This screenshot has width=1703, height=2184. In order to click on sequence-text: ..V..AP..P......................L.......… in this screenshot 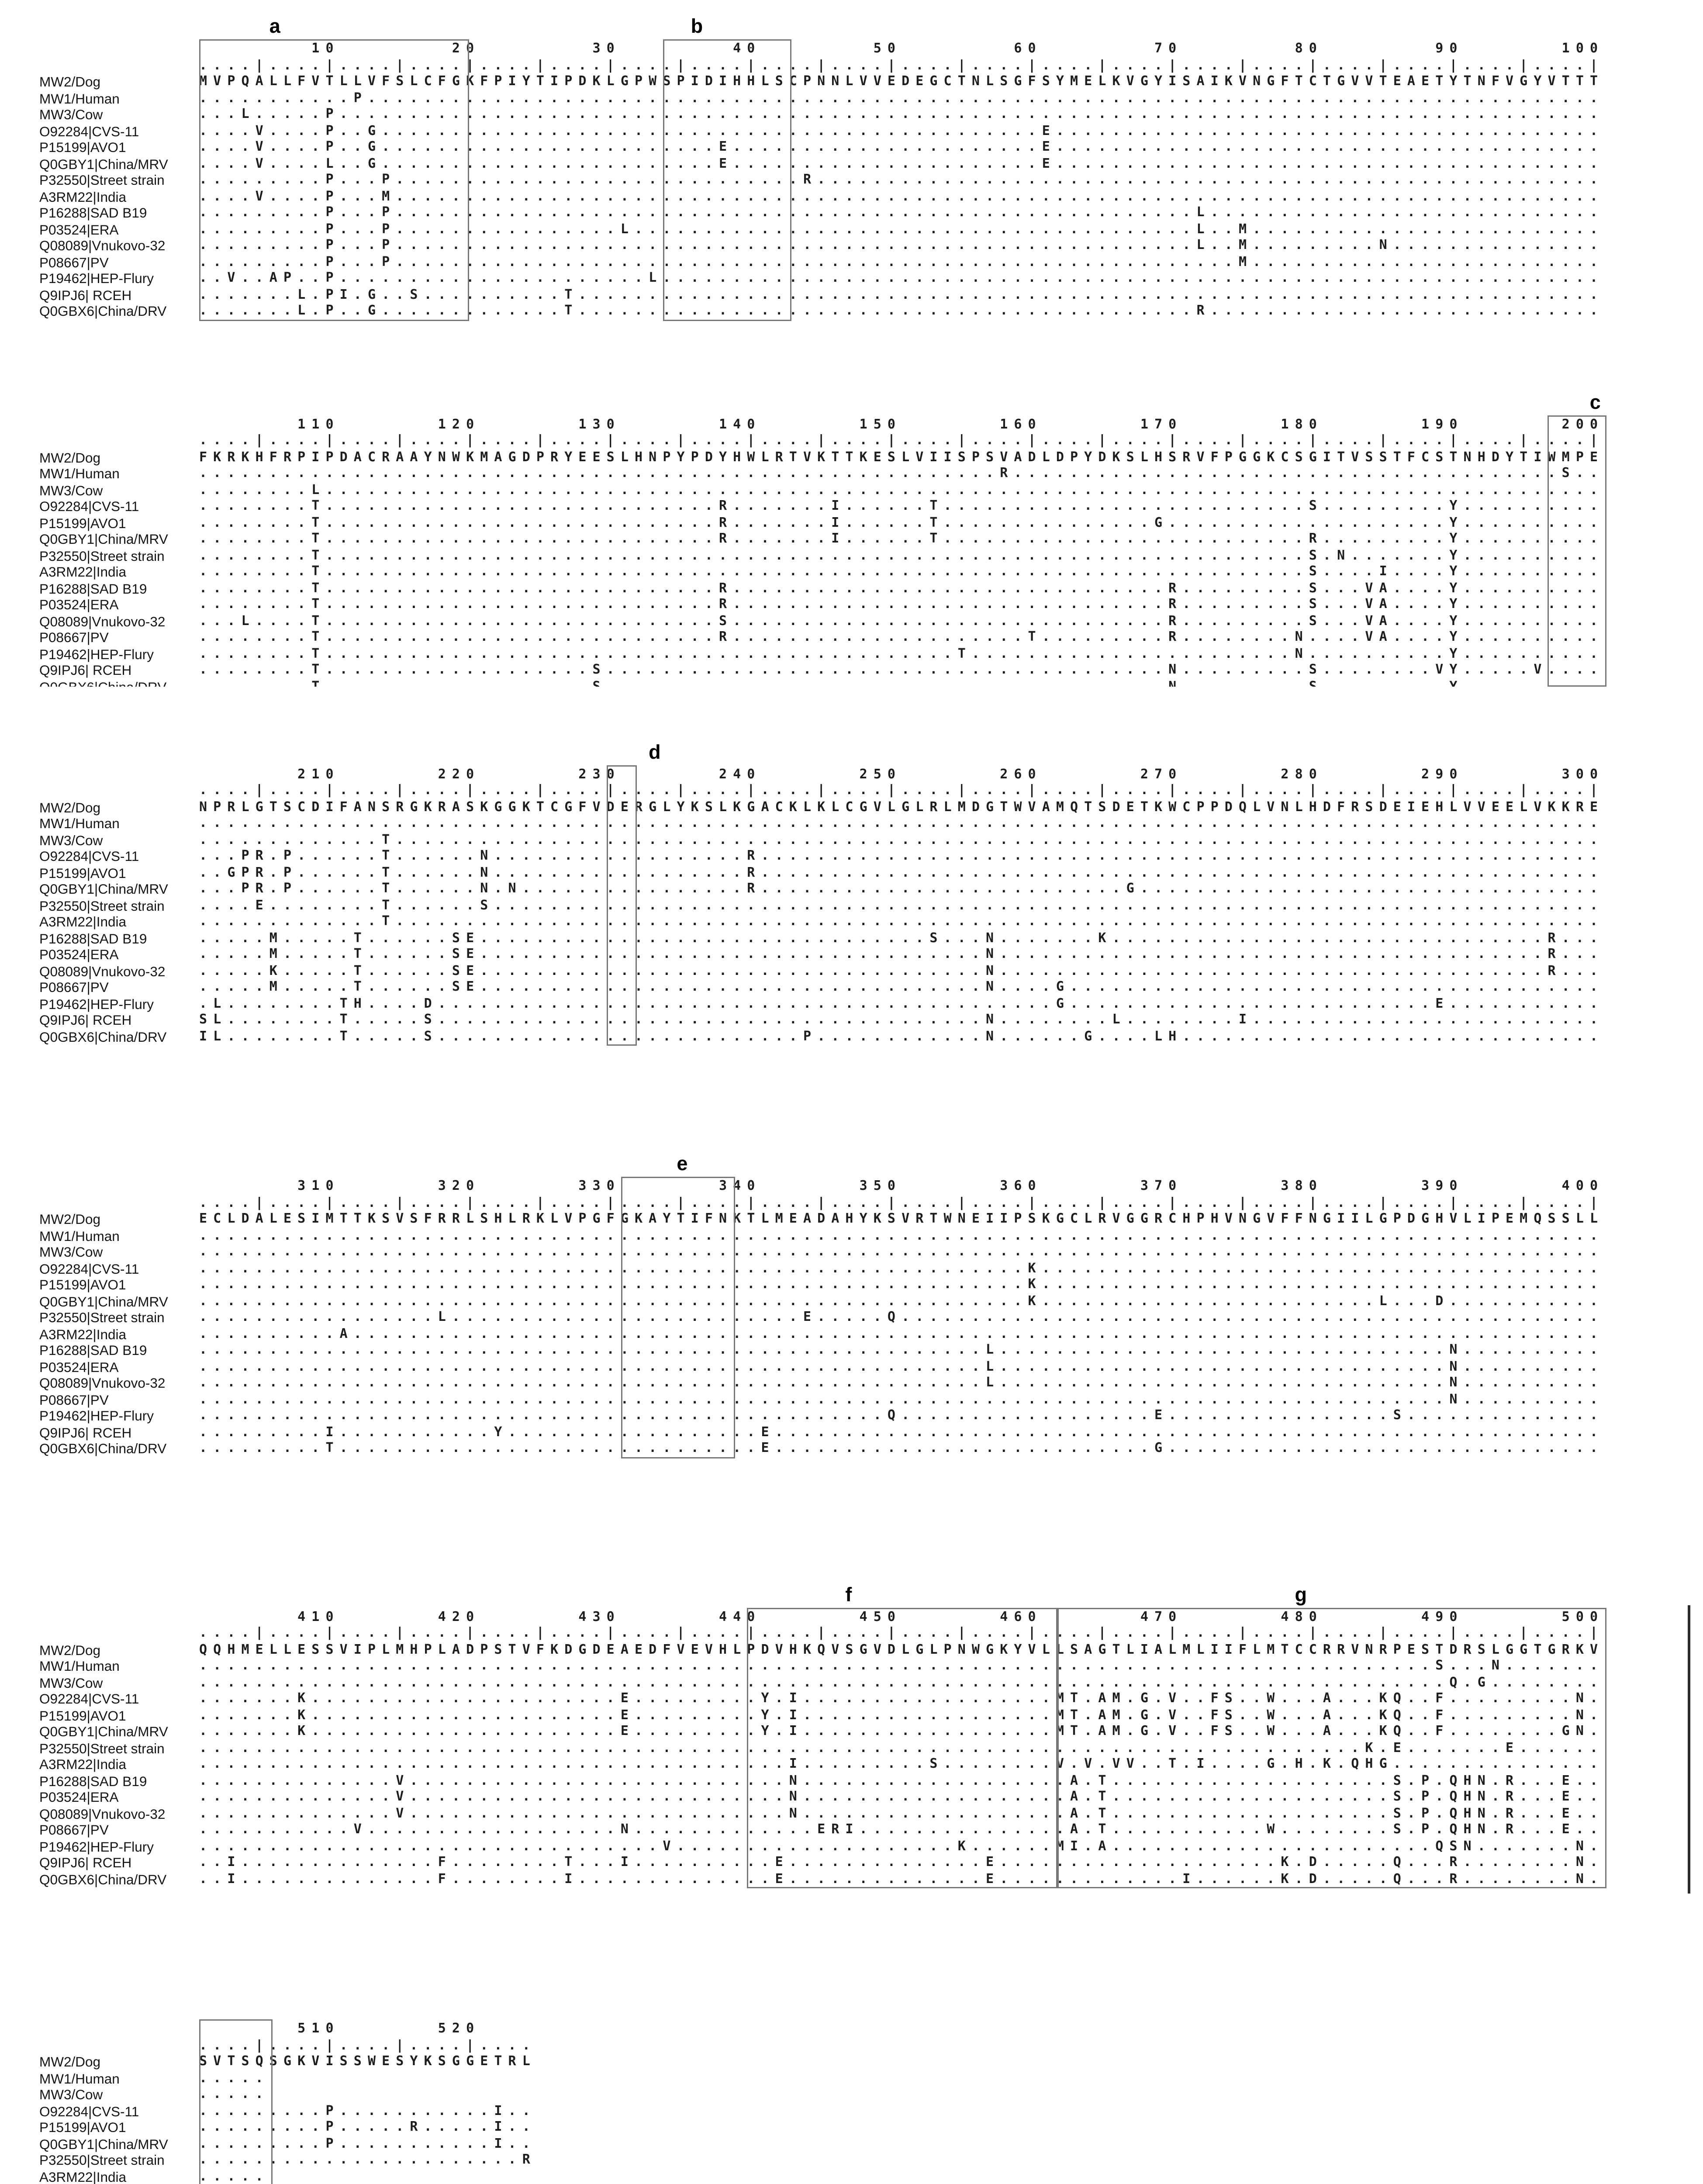, I will do `click(902, 278)`.